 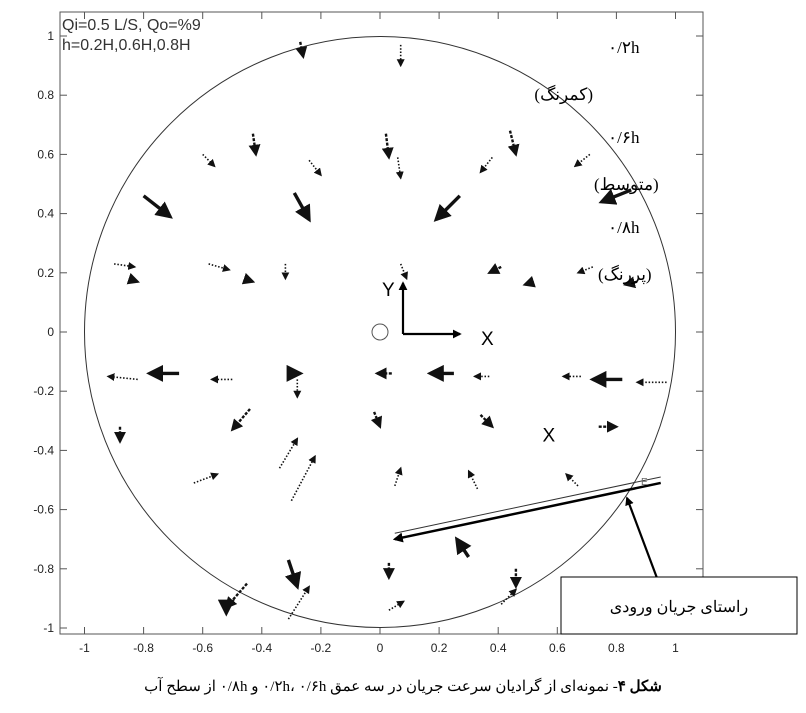 What do you see at coordinates (557, 648) in the screenshot?
I see `x-tick-label: 0.6` at bounding box center [557, 648].